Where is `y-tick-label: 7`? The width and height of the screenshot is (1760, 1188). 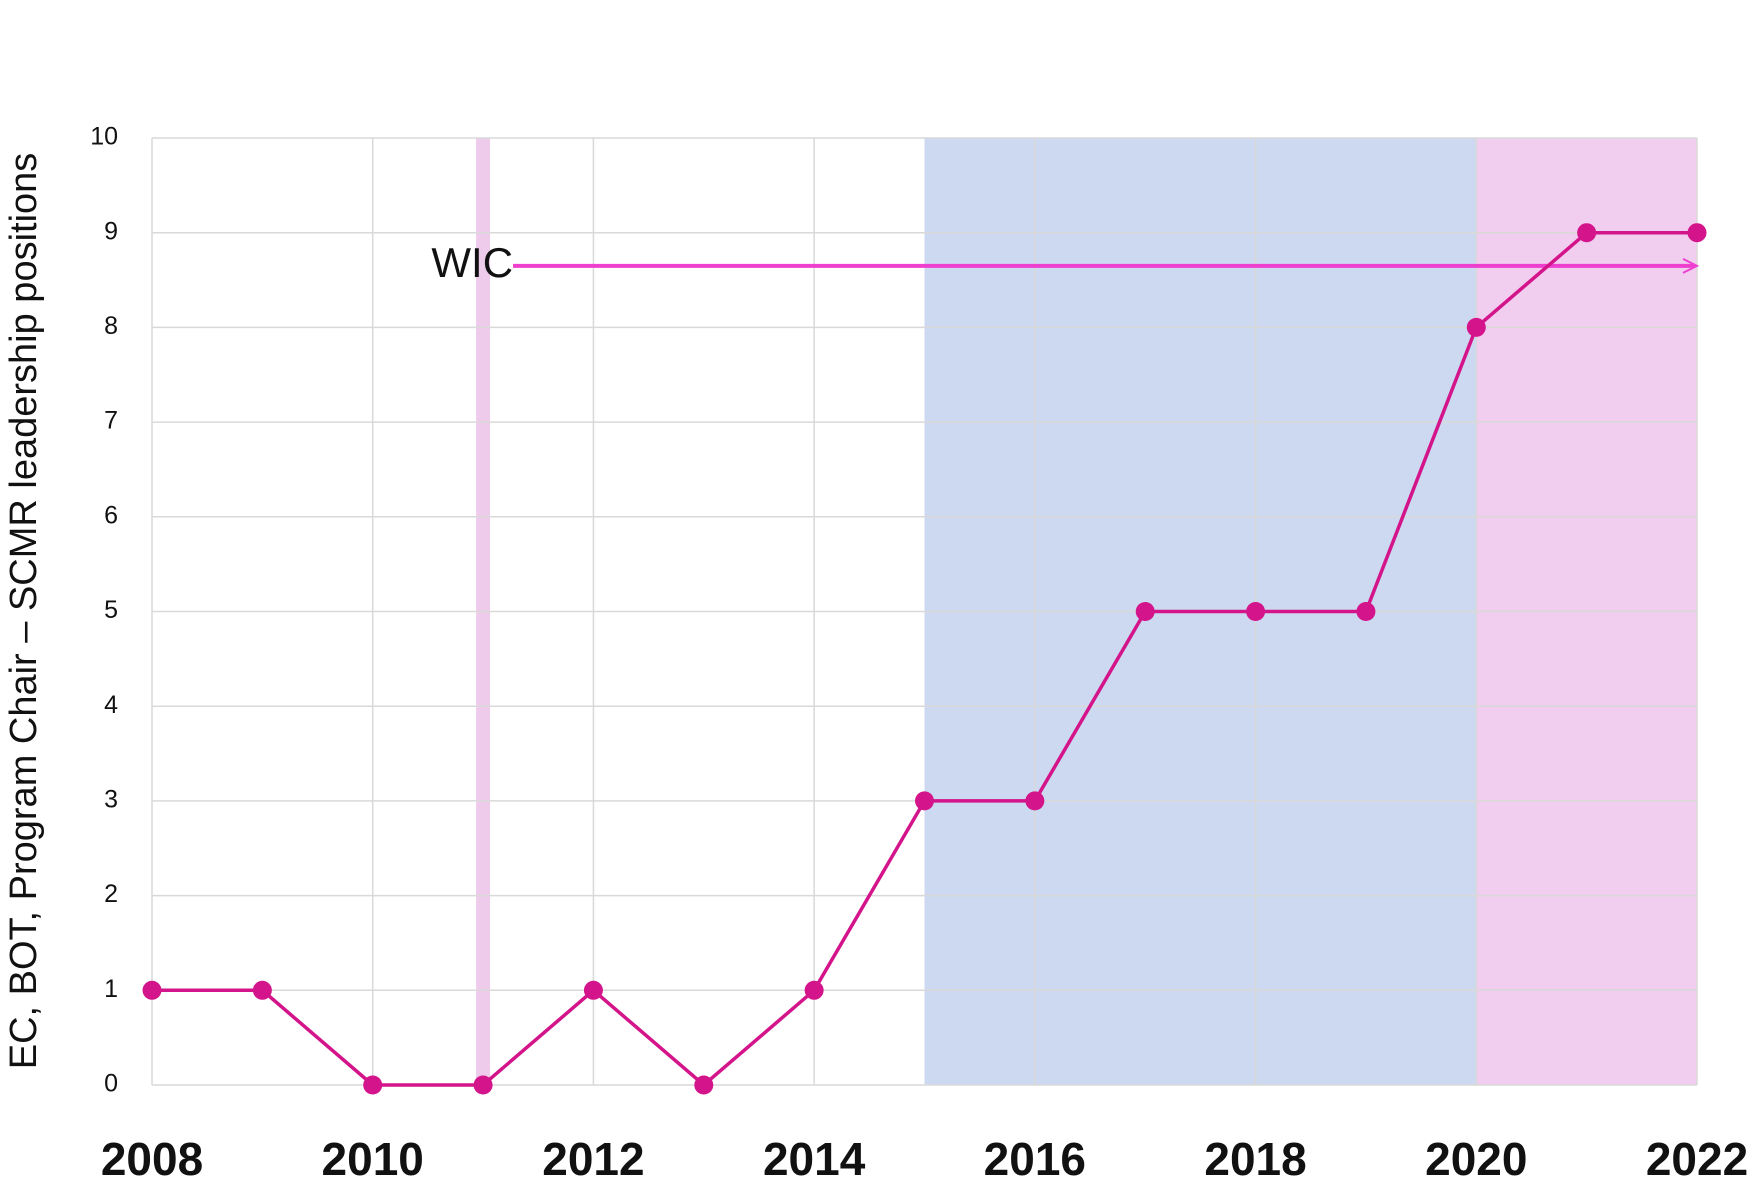 y-tick-label: 7 is located at coordinates (111, 421).